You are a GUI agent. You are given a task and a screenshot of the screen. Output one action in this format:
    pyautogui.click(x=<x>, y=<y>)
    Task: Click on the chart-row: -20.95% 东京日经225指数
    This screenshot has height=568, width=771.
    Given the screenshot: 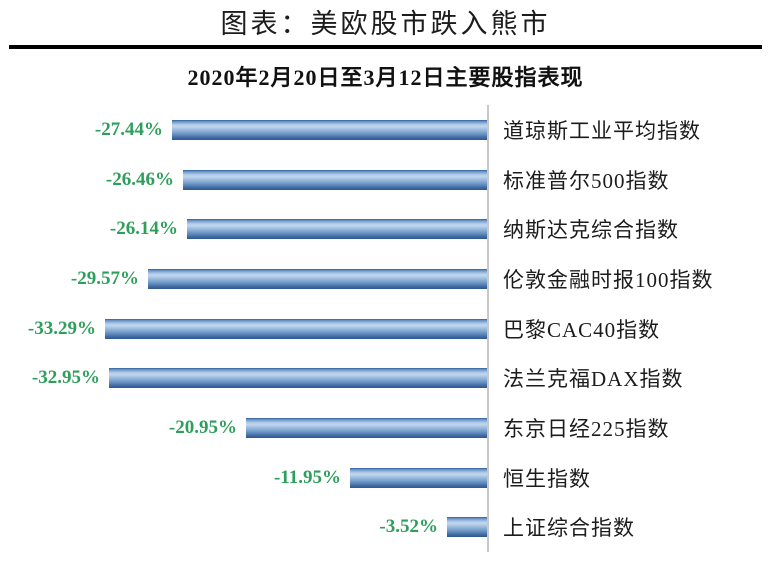 What is the action you would take?
    pyautogui.click(x=385, y=428)
    